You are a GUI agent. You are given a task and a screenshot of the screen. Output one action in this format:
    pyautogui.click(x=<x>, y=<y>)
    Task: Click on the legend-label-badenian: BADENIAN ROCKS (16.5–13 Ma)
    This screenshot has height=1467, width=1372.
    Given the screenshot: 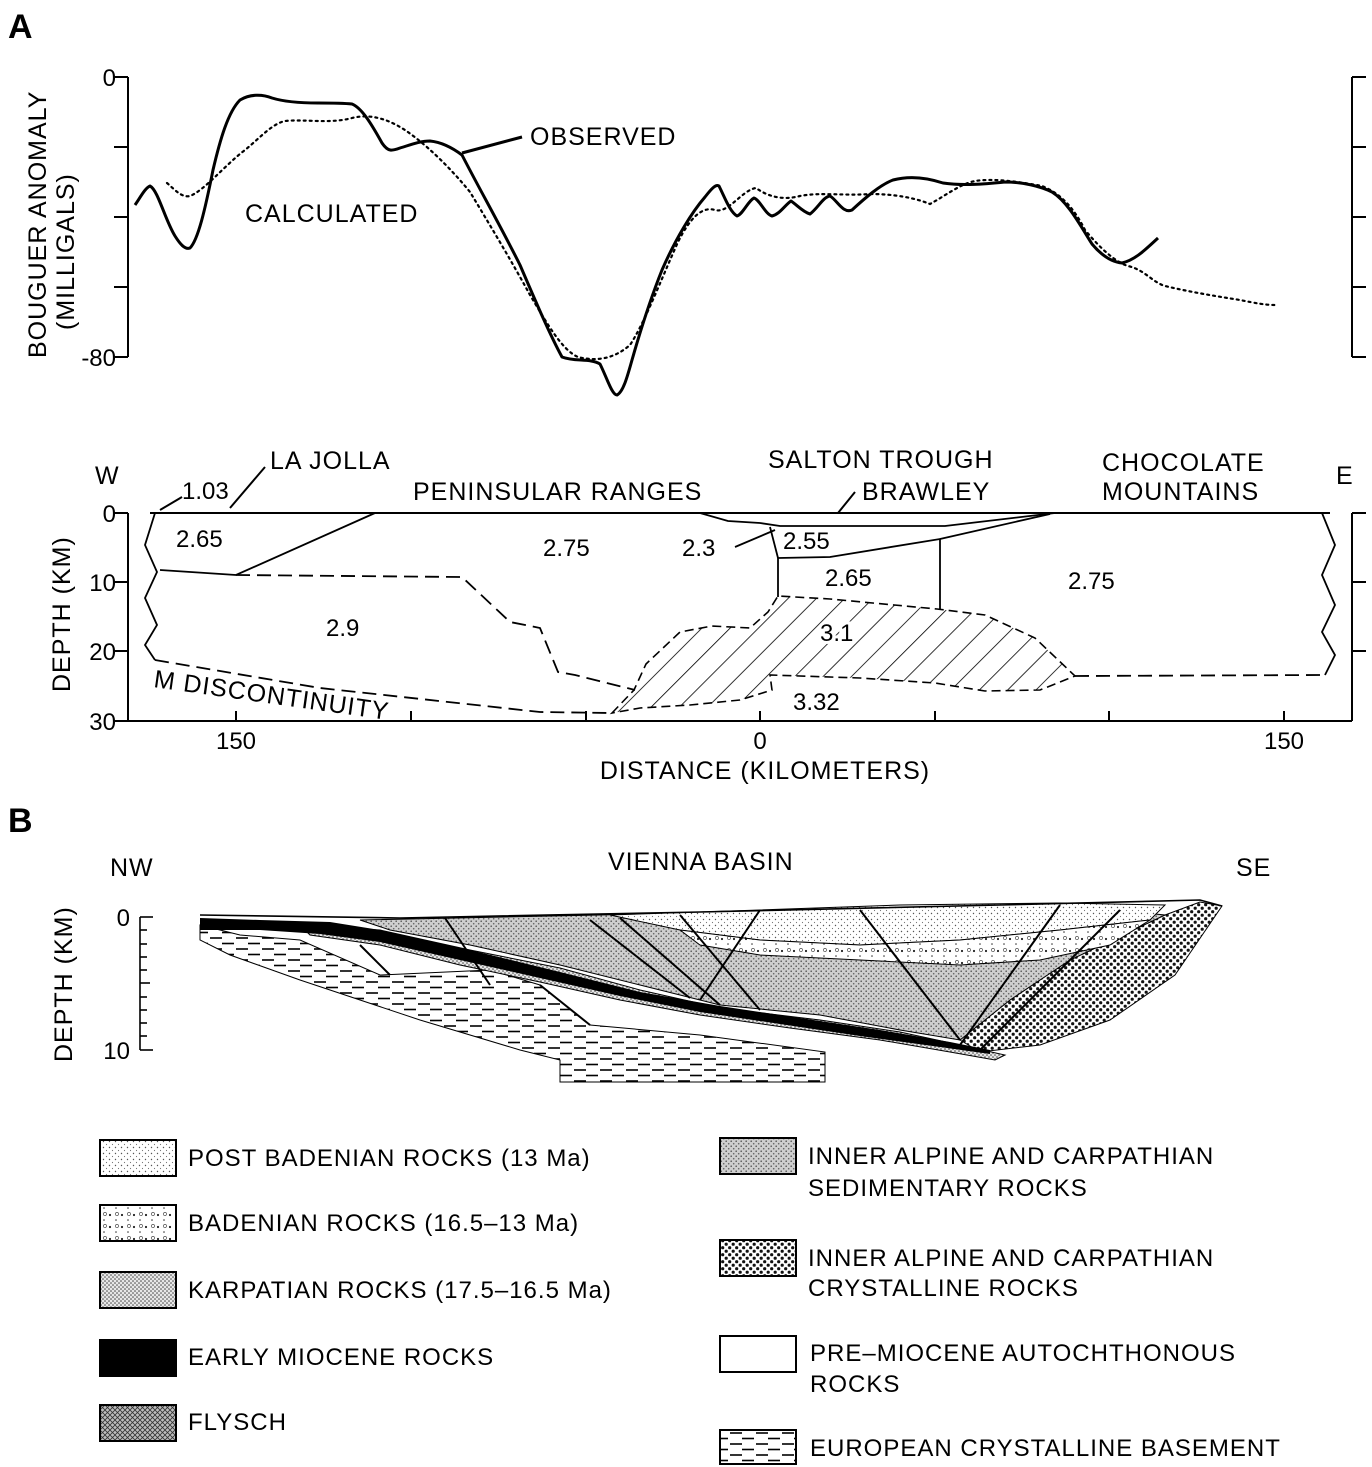 What is the action you would take?
    pyautogui.click(x=383, y=1223)
    